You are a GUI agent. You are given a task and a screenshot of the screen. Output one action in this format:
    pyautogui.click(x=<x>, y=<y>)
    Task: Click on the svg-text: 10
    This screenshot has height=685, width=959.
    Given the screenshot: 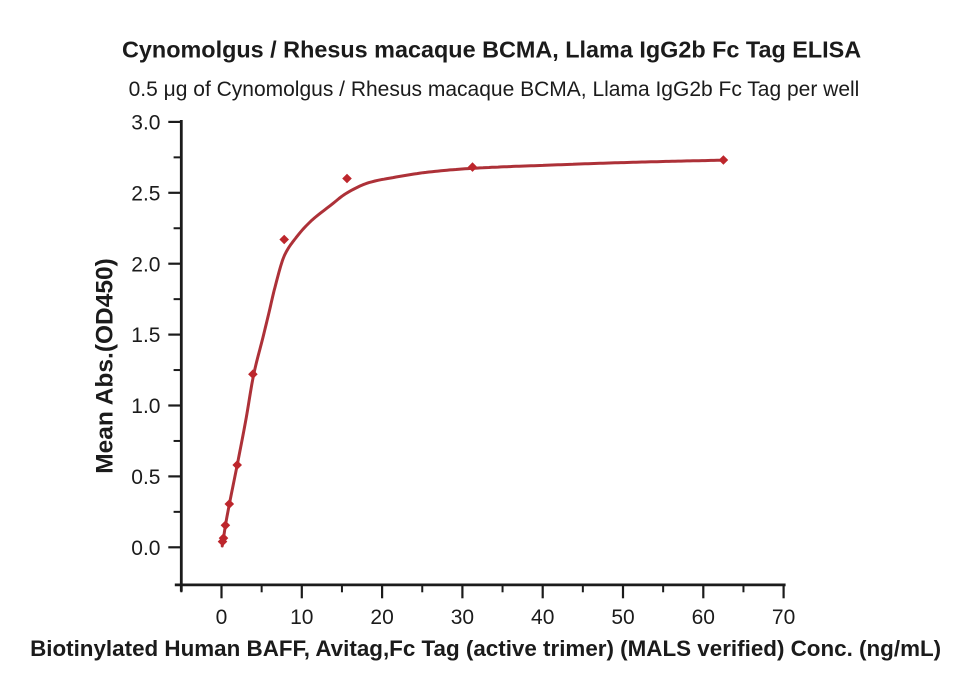 What is the action you would take?
    pyautogui.click(x=301, y=617)
    